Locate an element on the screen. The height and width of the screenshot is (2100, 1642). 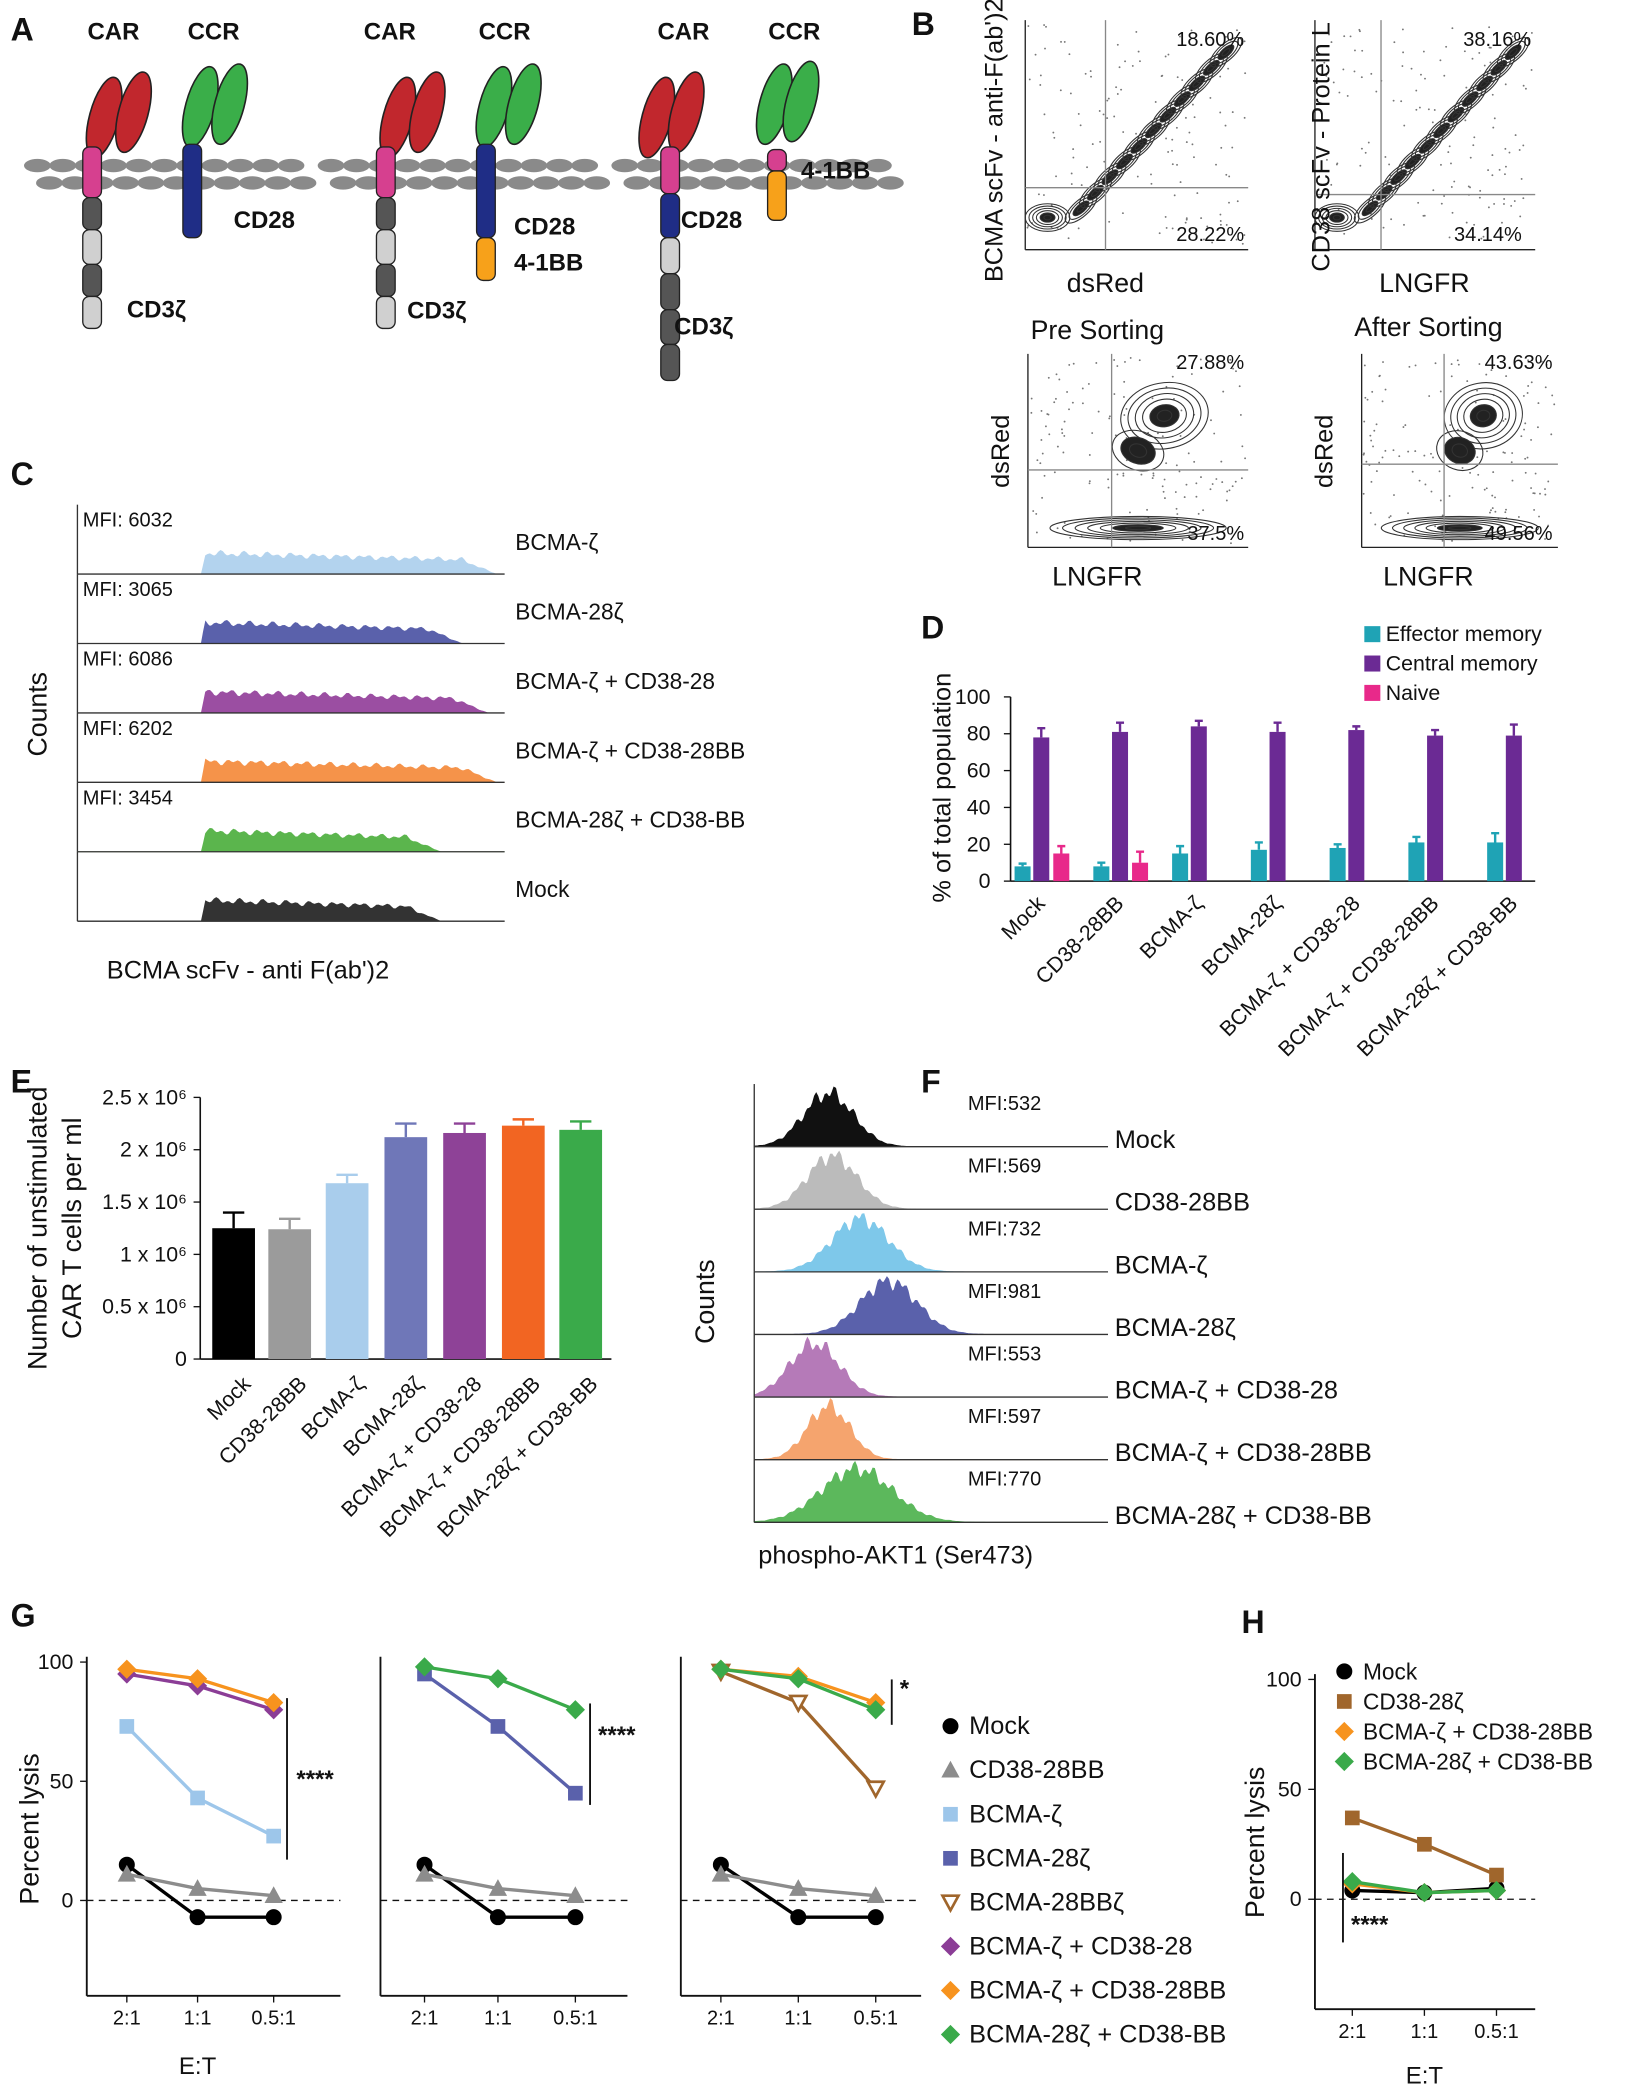
y-tick-label: 1 x 10⁶ is located at coordinates (153, 1254).